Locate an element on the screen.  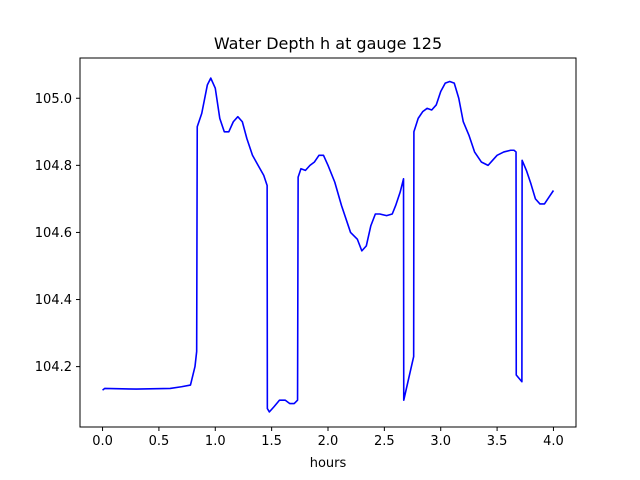
x-tick-label: 3.5 is located at coordinates (497, 441).